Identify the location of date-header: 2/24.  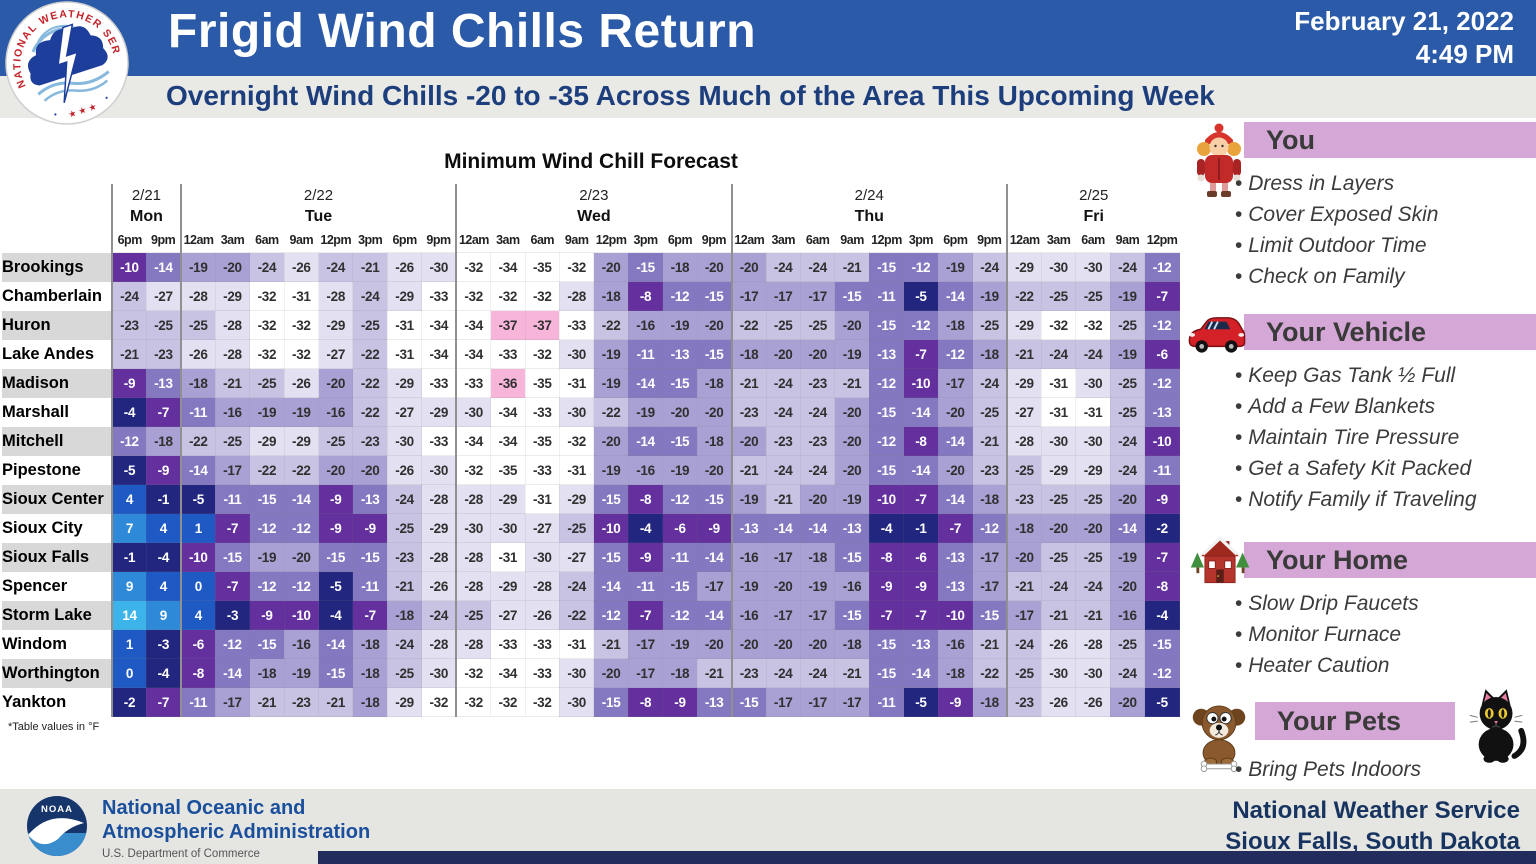
(868, 195).